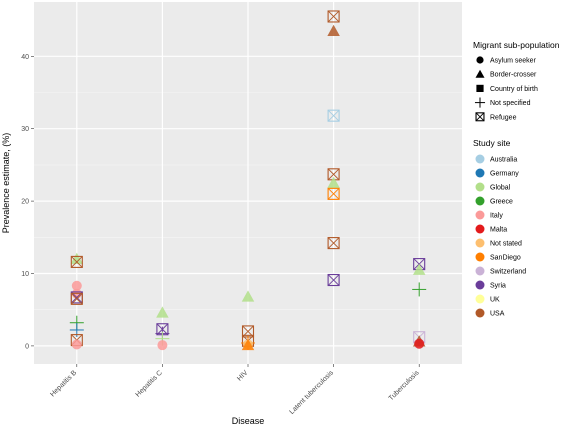  I want to click on legend-color-label: Syria, so click(498, 286).